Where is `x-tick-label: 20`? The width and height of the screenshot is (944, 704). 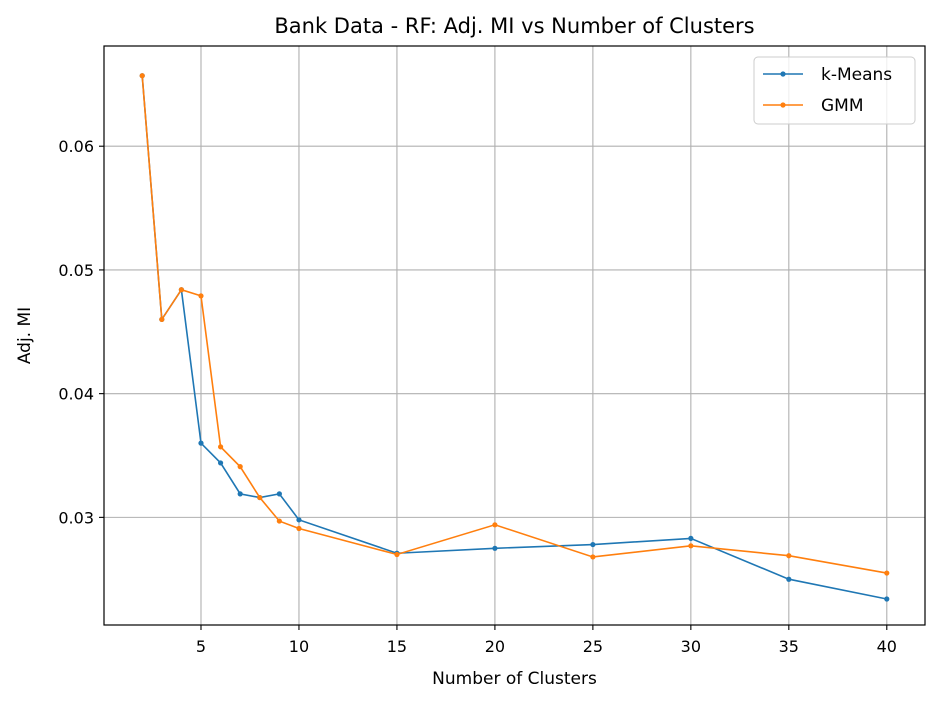 x-tick-label: 20 is located at coordinates (495, 646).